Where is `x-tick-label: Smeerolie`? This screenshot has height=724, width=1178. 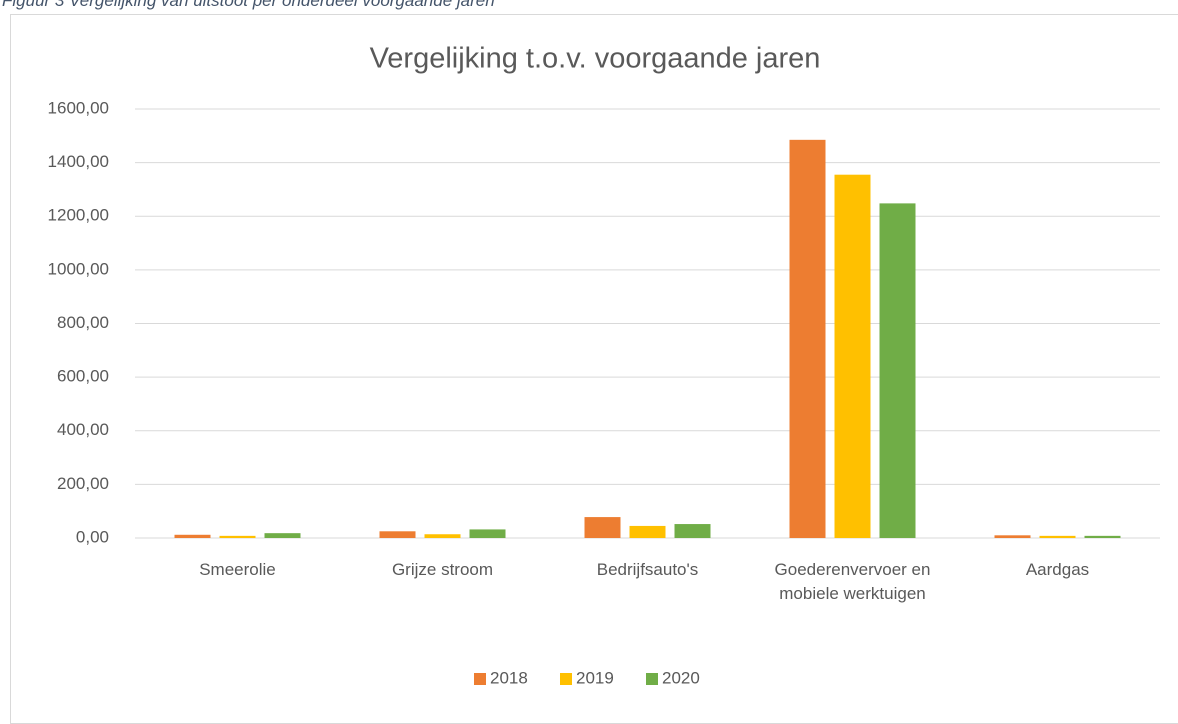
x-tick-label: Smeerolie is located at coordinates (237, 569).